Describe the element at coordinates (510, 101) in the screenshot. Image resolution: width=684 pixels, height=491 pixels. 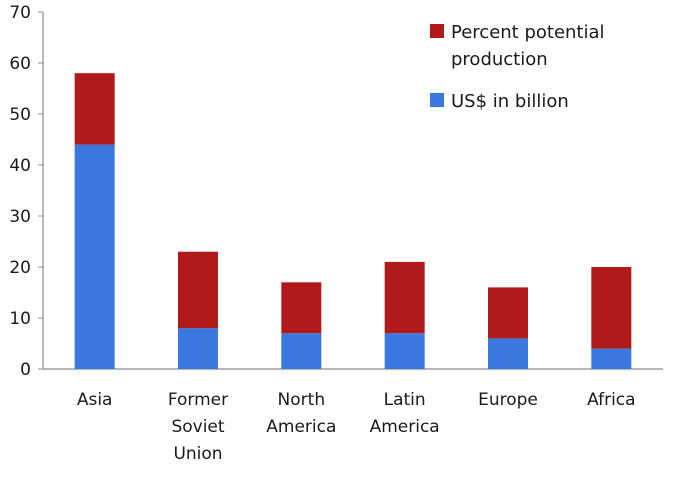
I see `legend-label: US$ in billion` at that location.